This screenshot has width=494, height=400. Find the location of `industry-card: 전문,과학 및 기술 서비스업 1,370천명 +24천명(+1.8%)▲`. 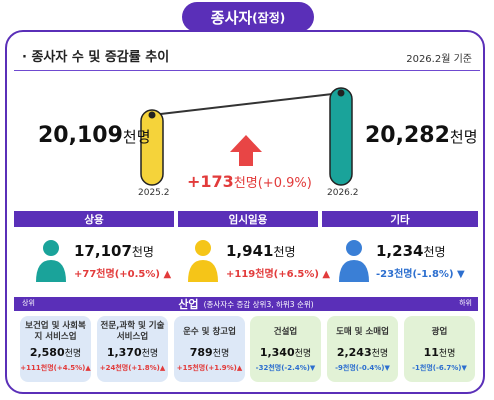

industry-card: 전문,과학 및 기술 서비스업 1,370천명 +24천명(+1.8%)▲ is located at coordinates (132, 349).